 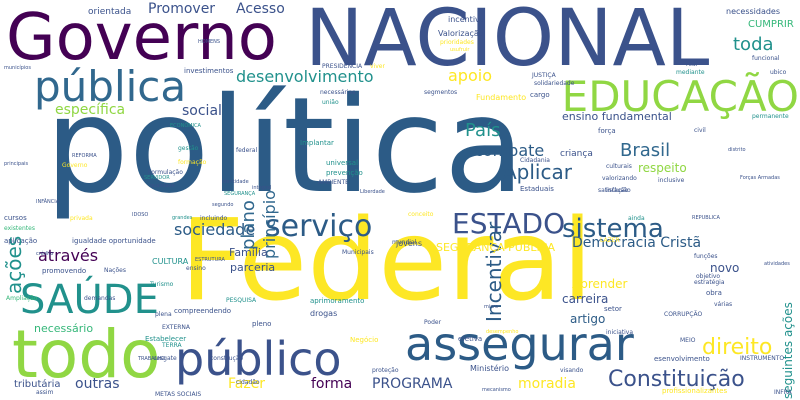 What do you see at coordinates (588, 319) in the screenshot?
I see `word: artigo` at bounding box center [588, 319].